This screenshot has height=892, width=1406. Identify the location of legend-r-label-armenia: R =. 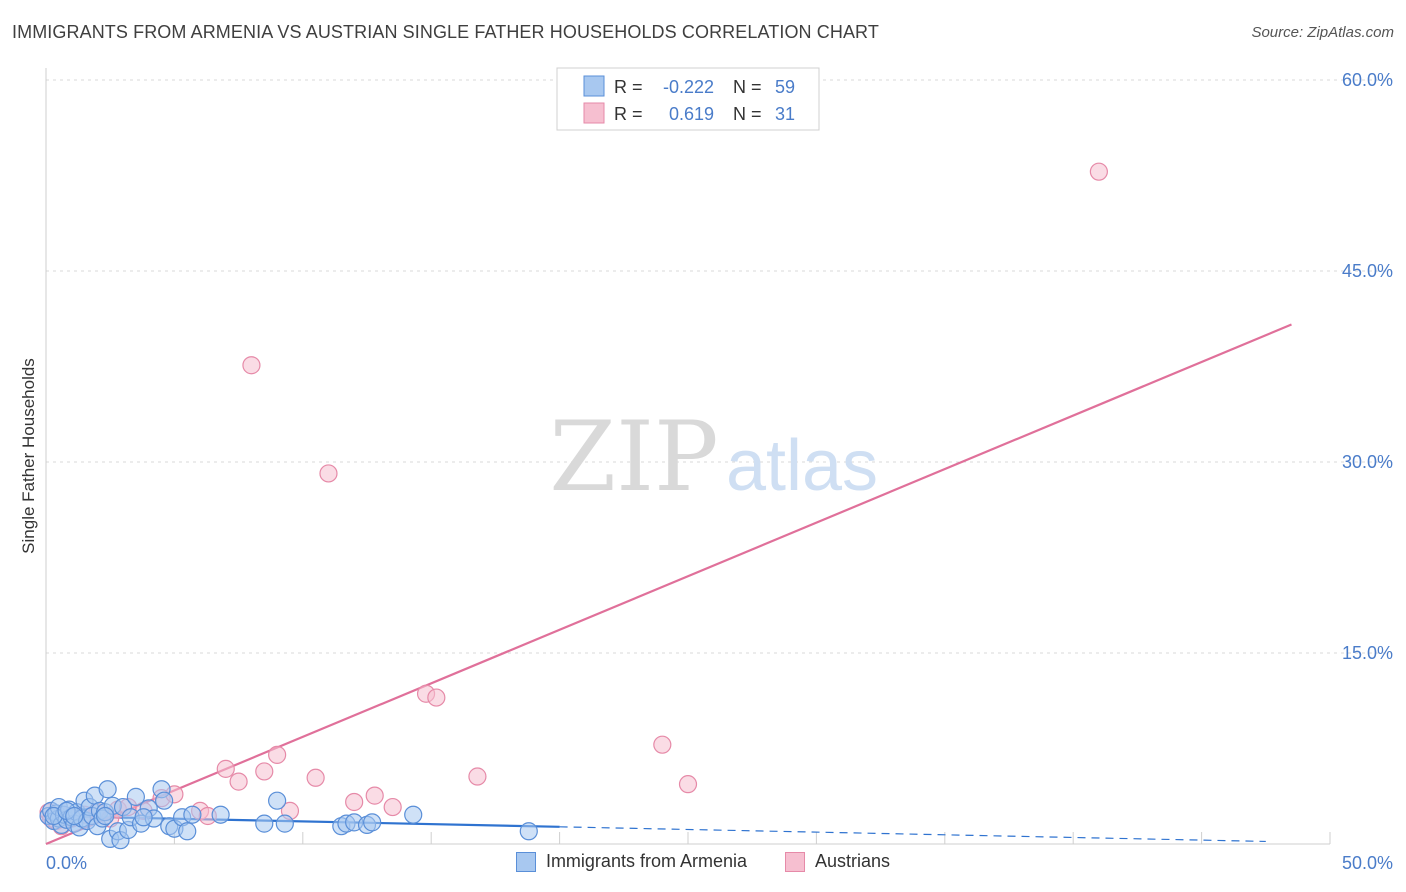
(628, 87).